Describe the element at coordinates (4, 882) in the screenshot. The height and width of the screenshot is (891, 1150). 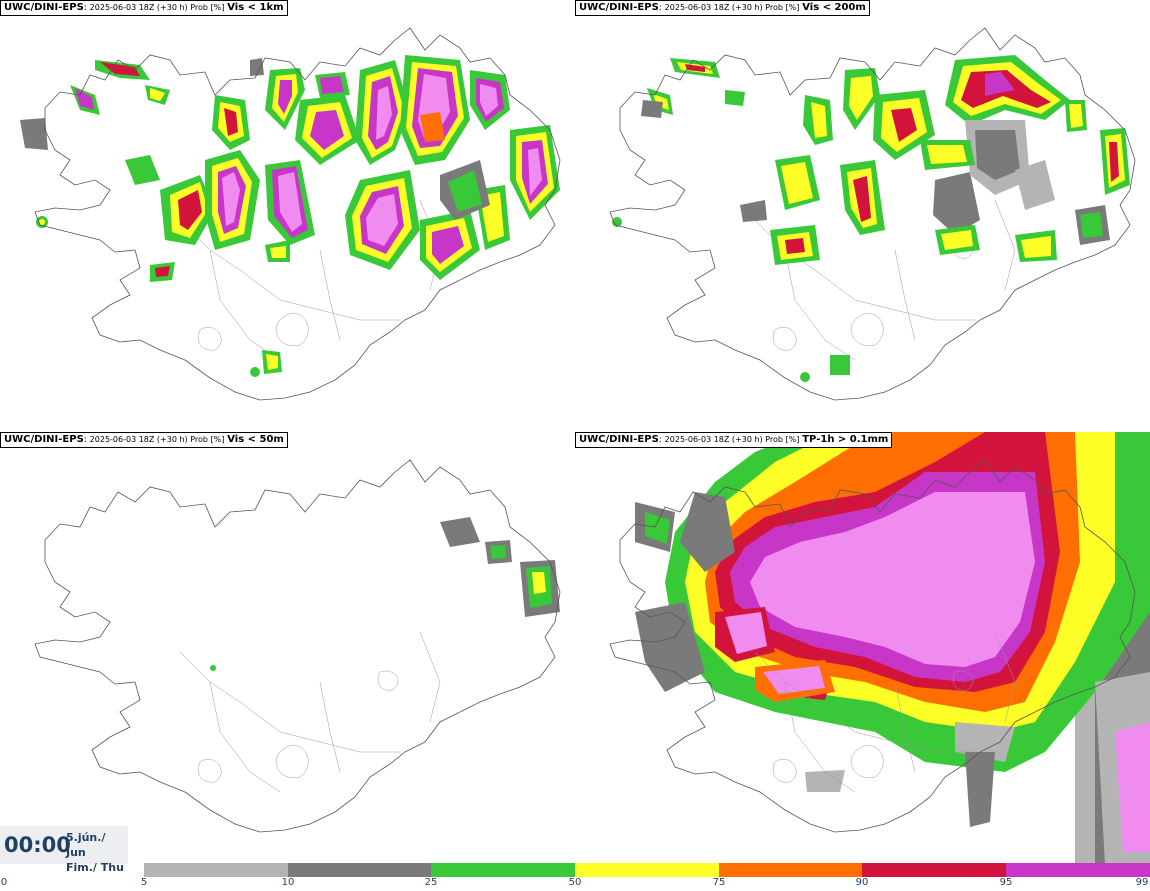
I see `legend-tick: 0` at that location.